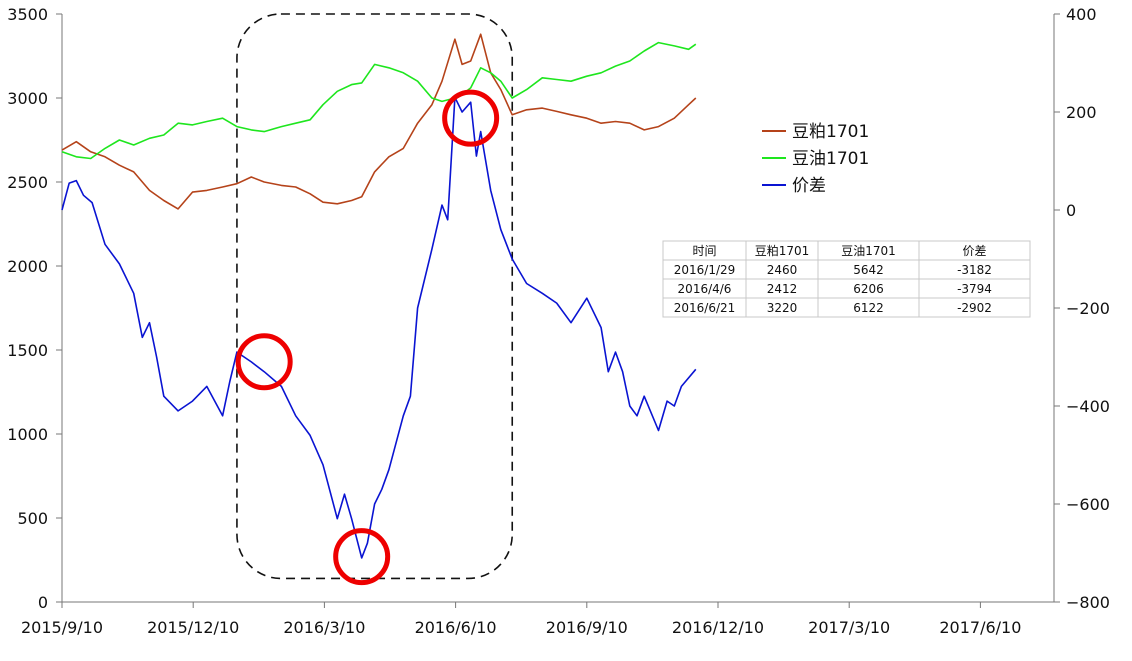  Describe the element at coordinates (27, 266) in the screenshot. I see `y-left-tick-label: 2000` at that location.